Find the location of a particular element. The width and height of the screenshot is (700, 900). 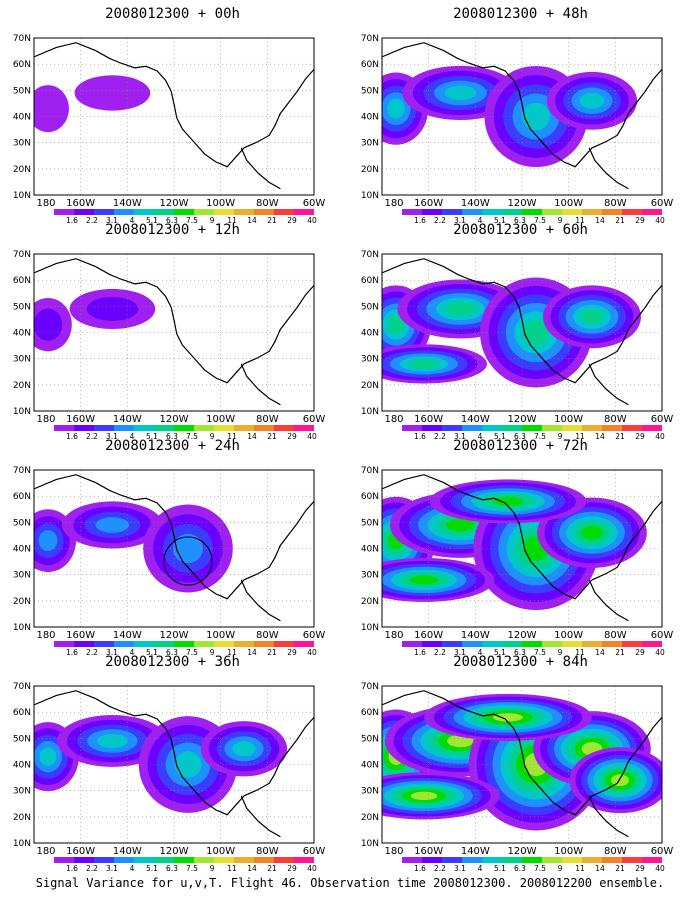

latitude-label: 70N is located at coordinates (22, 255).